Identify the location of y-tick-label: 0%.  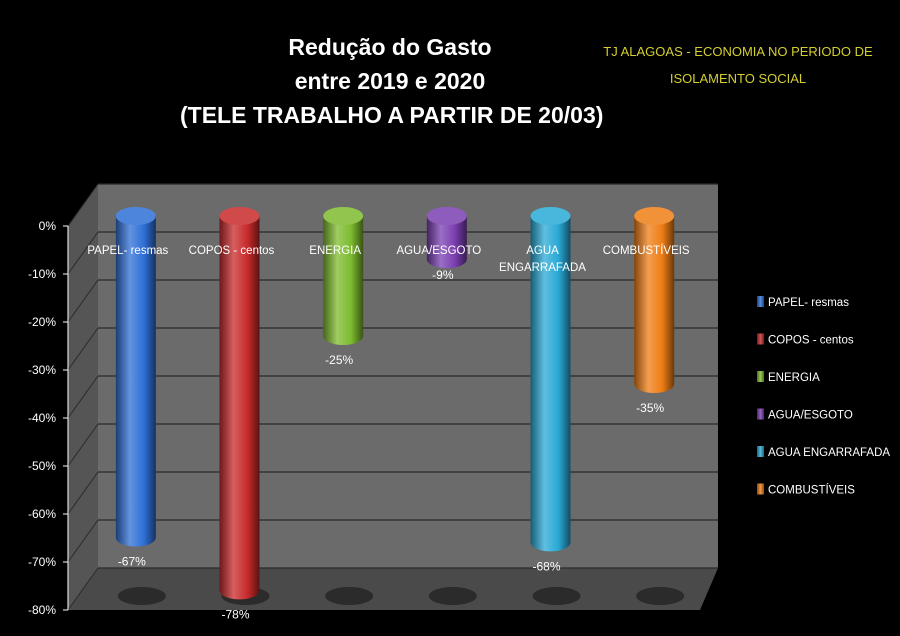
(48, 226).